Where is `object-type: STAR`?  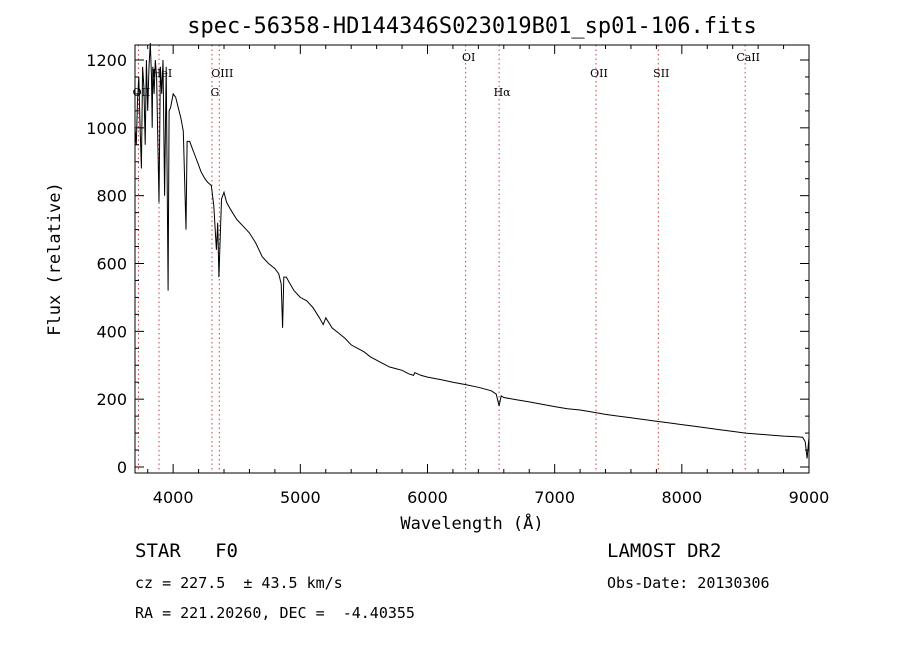 object-type: STAR is located at coordinates (158, 551).